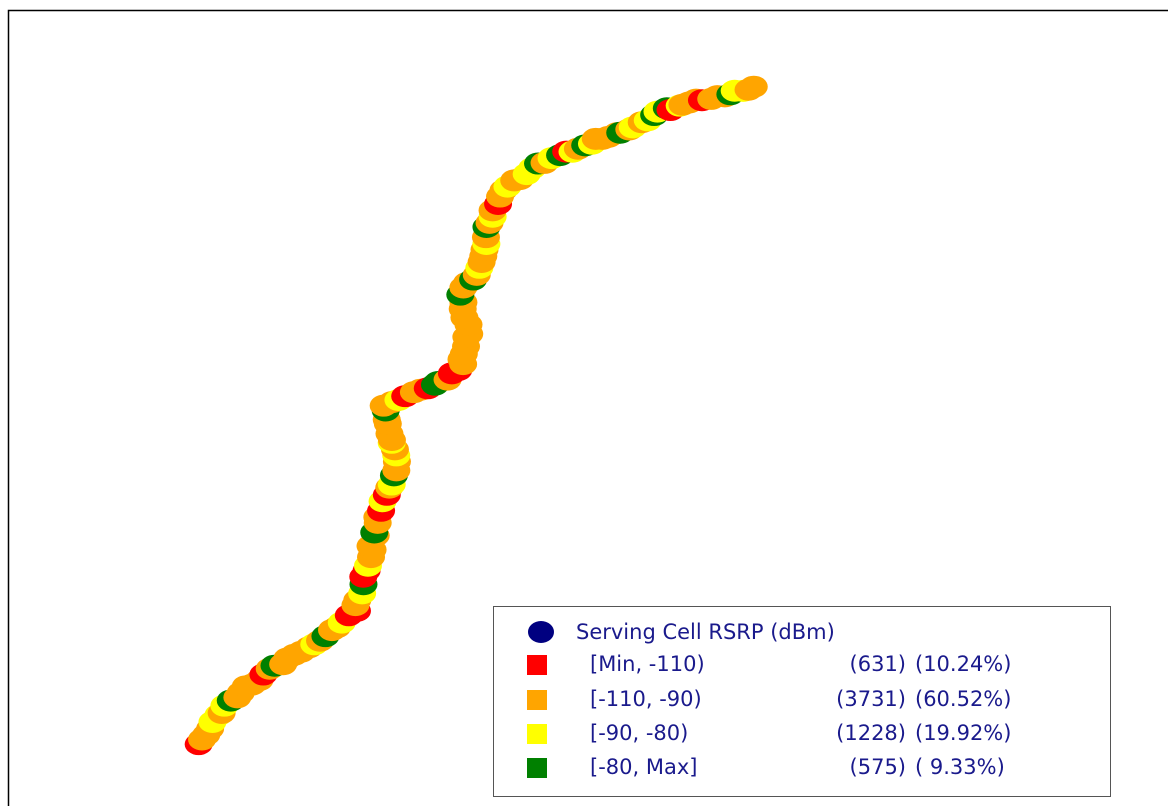  Describe the element at coordinates (963, 733) in the screenshot. I see `legend-percent: (19.92%)` at that location.